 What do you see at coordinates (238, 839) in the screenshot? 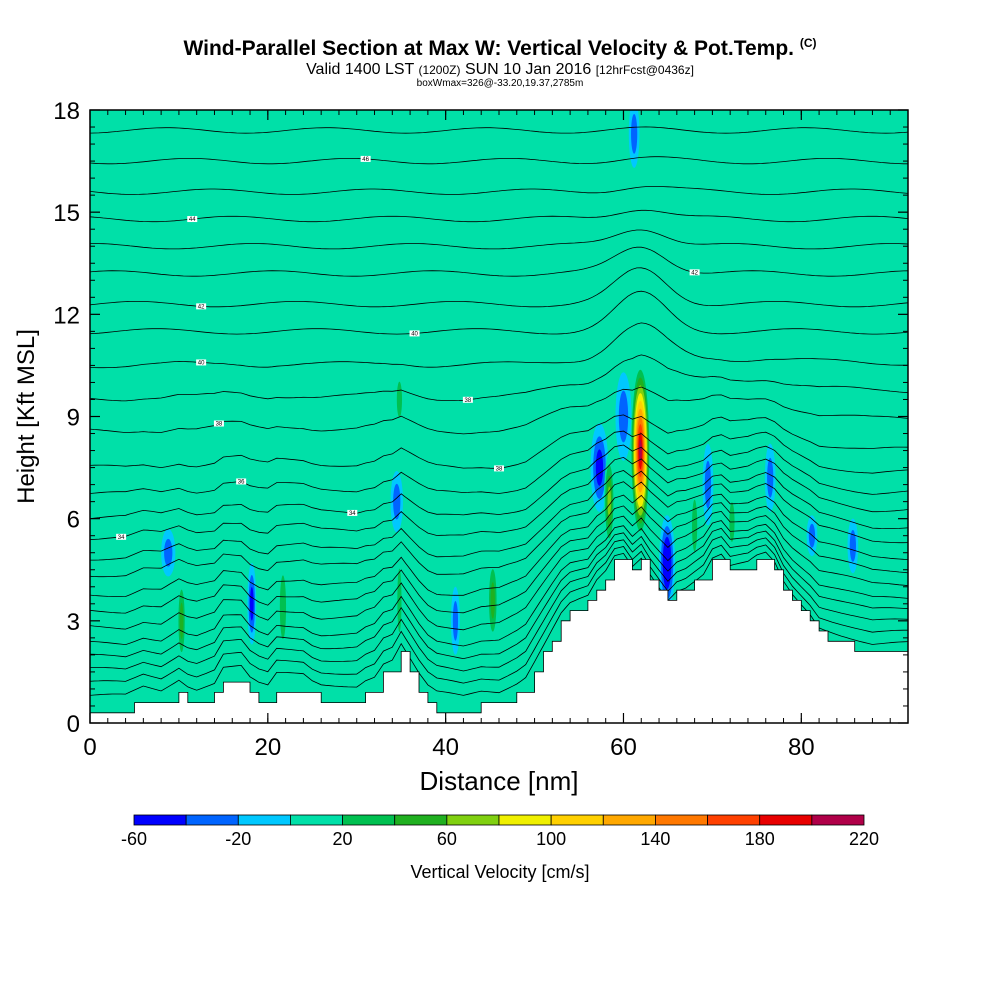
I see `colorbar-tick-label: -20` at bounding box center [238, 839].